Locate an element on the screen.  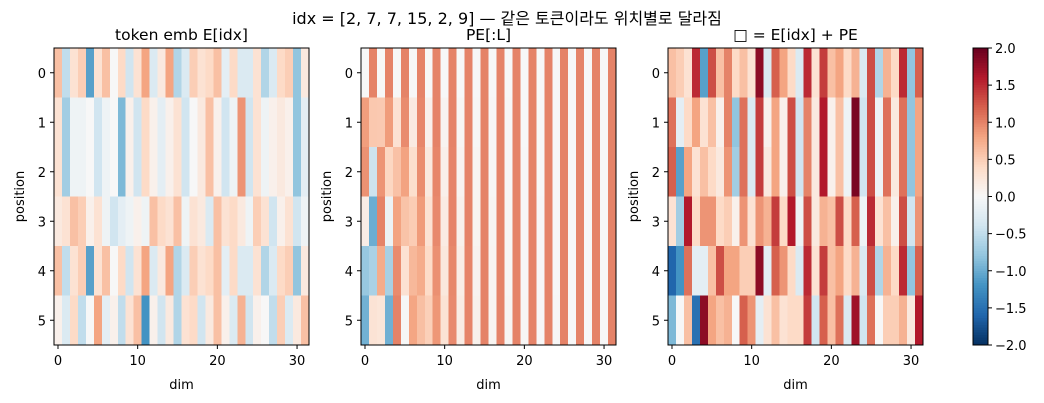
panel-title: token emb E[idx] is located at coordinates (181, 35).